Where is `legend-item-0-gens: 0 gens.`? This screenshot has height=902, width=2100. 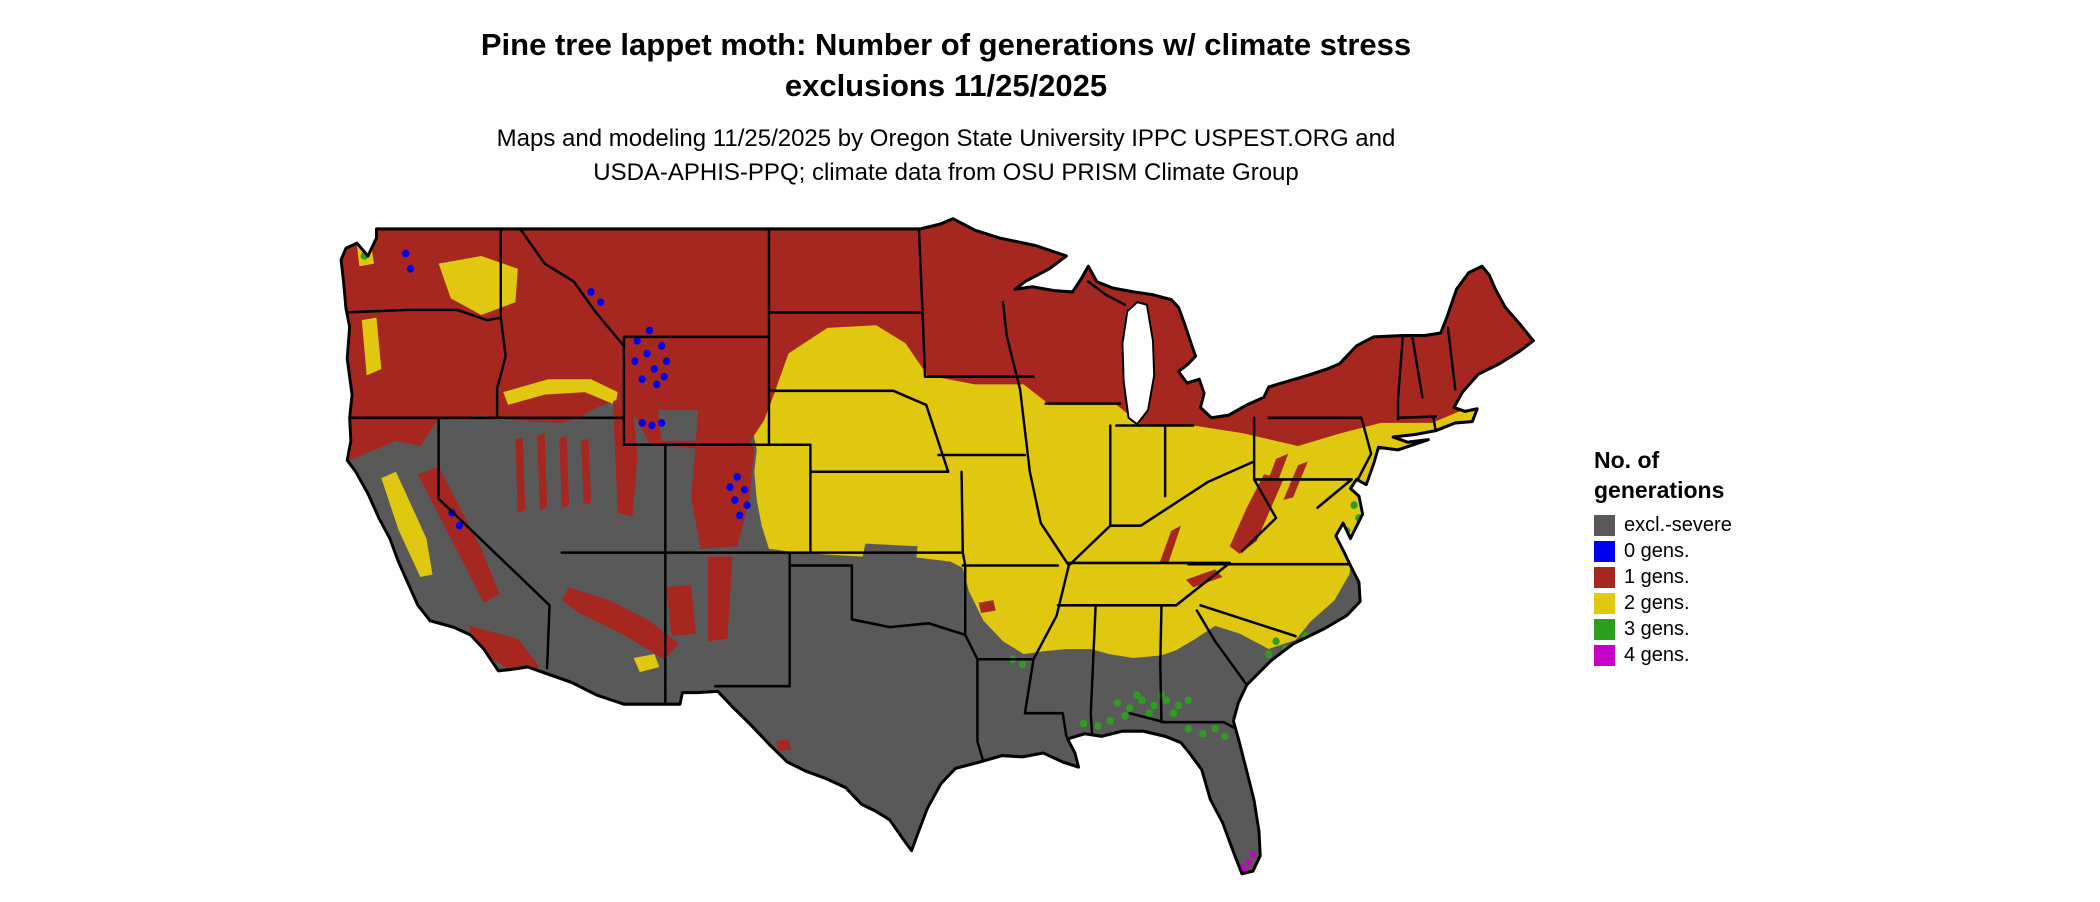 legend-item-0-gens: 0 gens. is located at coordinates (1663, 551).